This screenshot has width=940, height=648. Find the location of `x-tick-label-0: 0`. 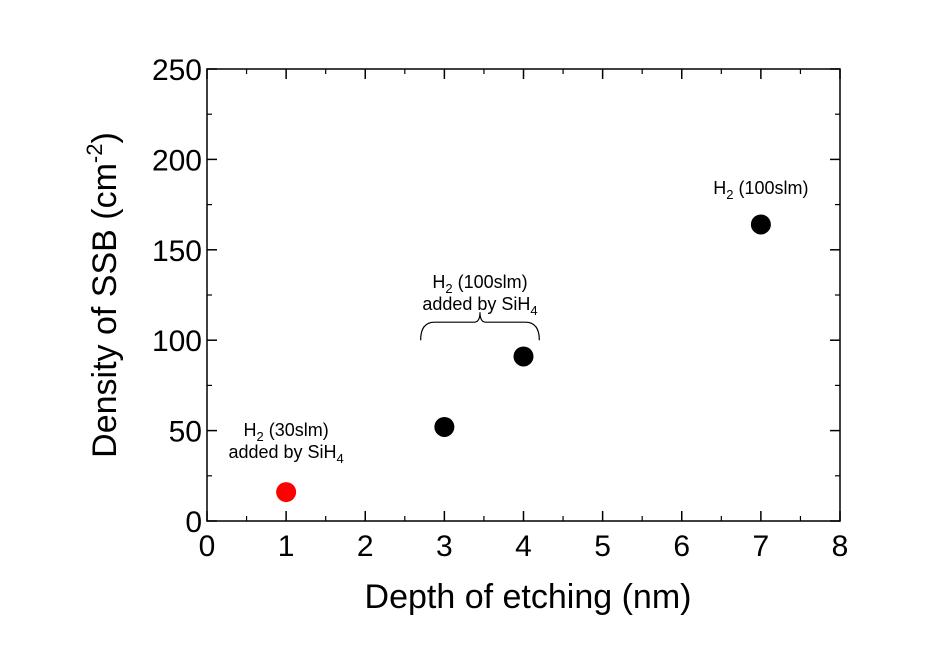

x-tick-label-0: 0 is located at coordinates (207, 546).